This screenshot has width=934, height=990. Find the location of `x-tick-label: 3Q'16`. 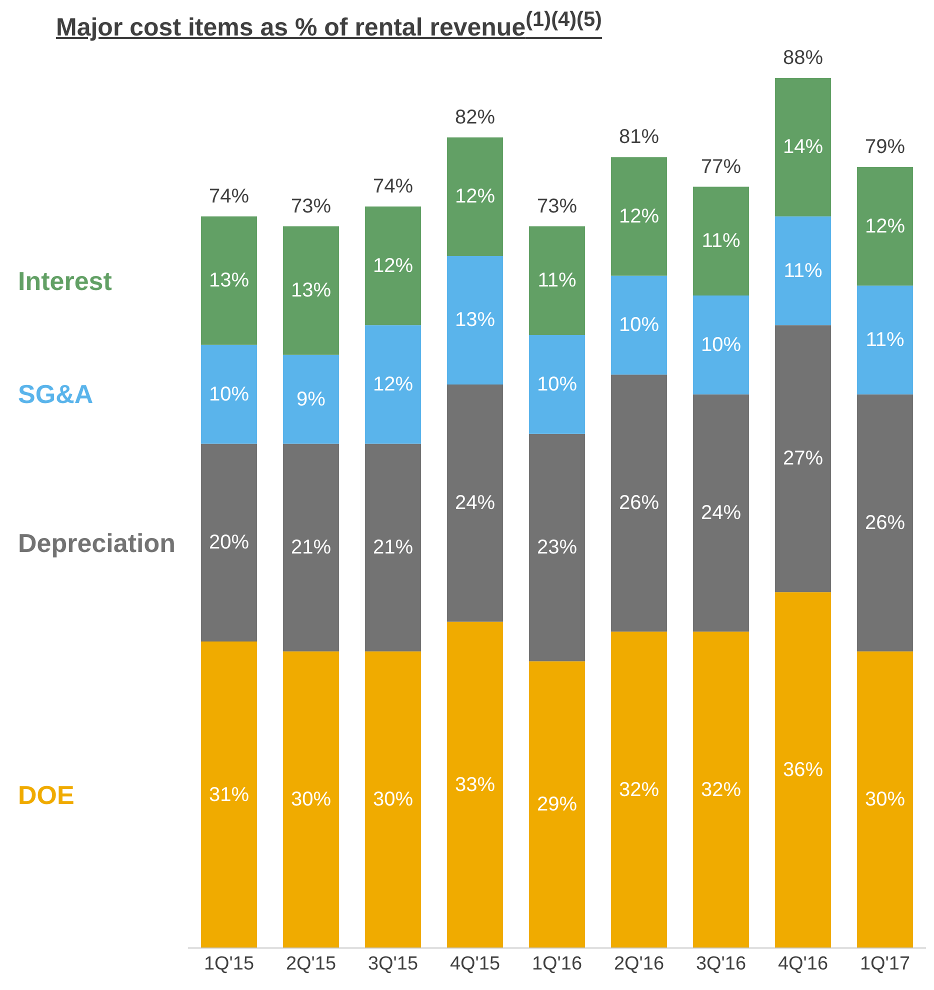

x-tick-label: 3Q'16 is located at coordinates (721, 963).